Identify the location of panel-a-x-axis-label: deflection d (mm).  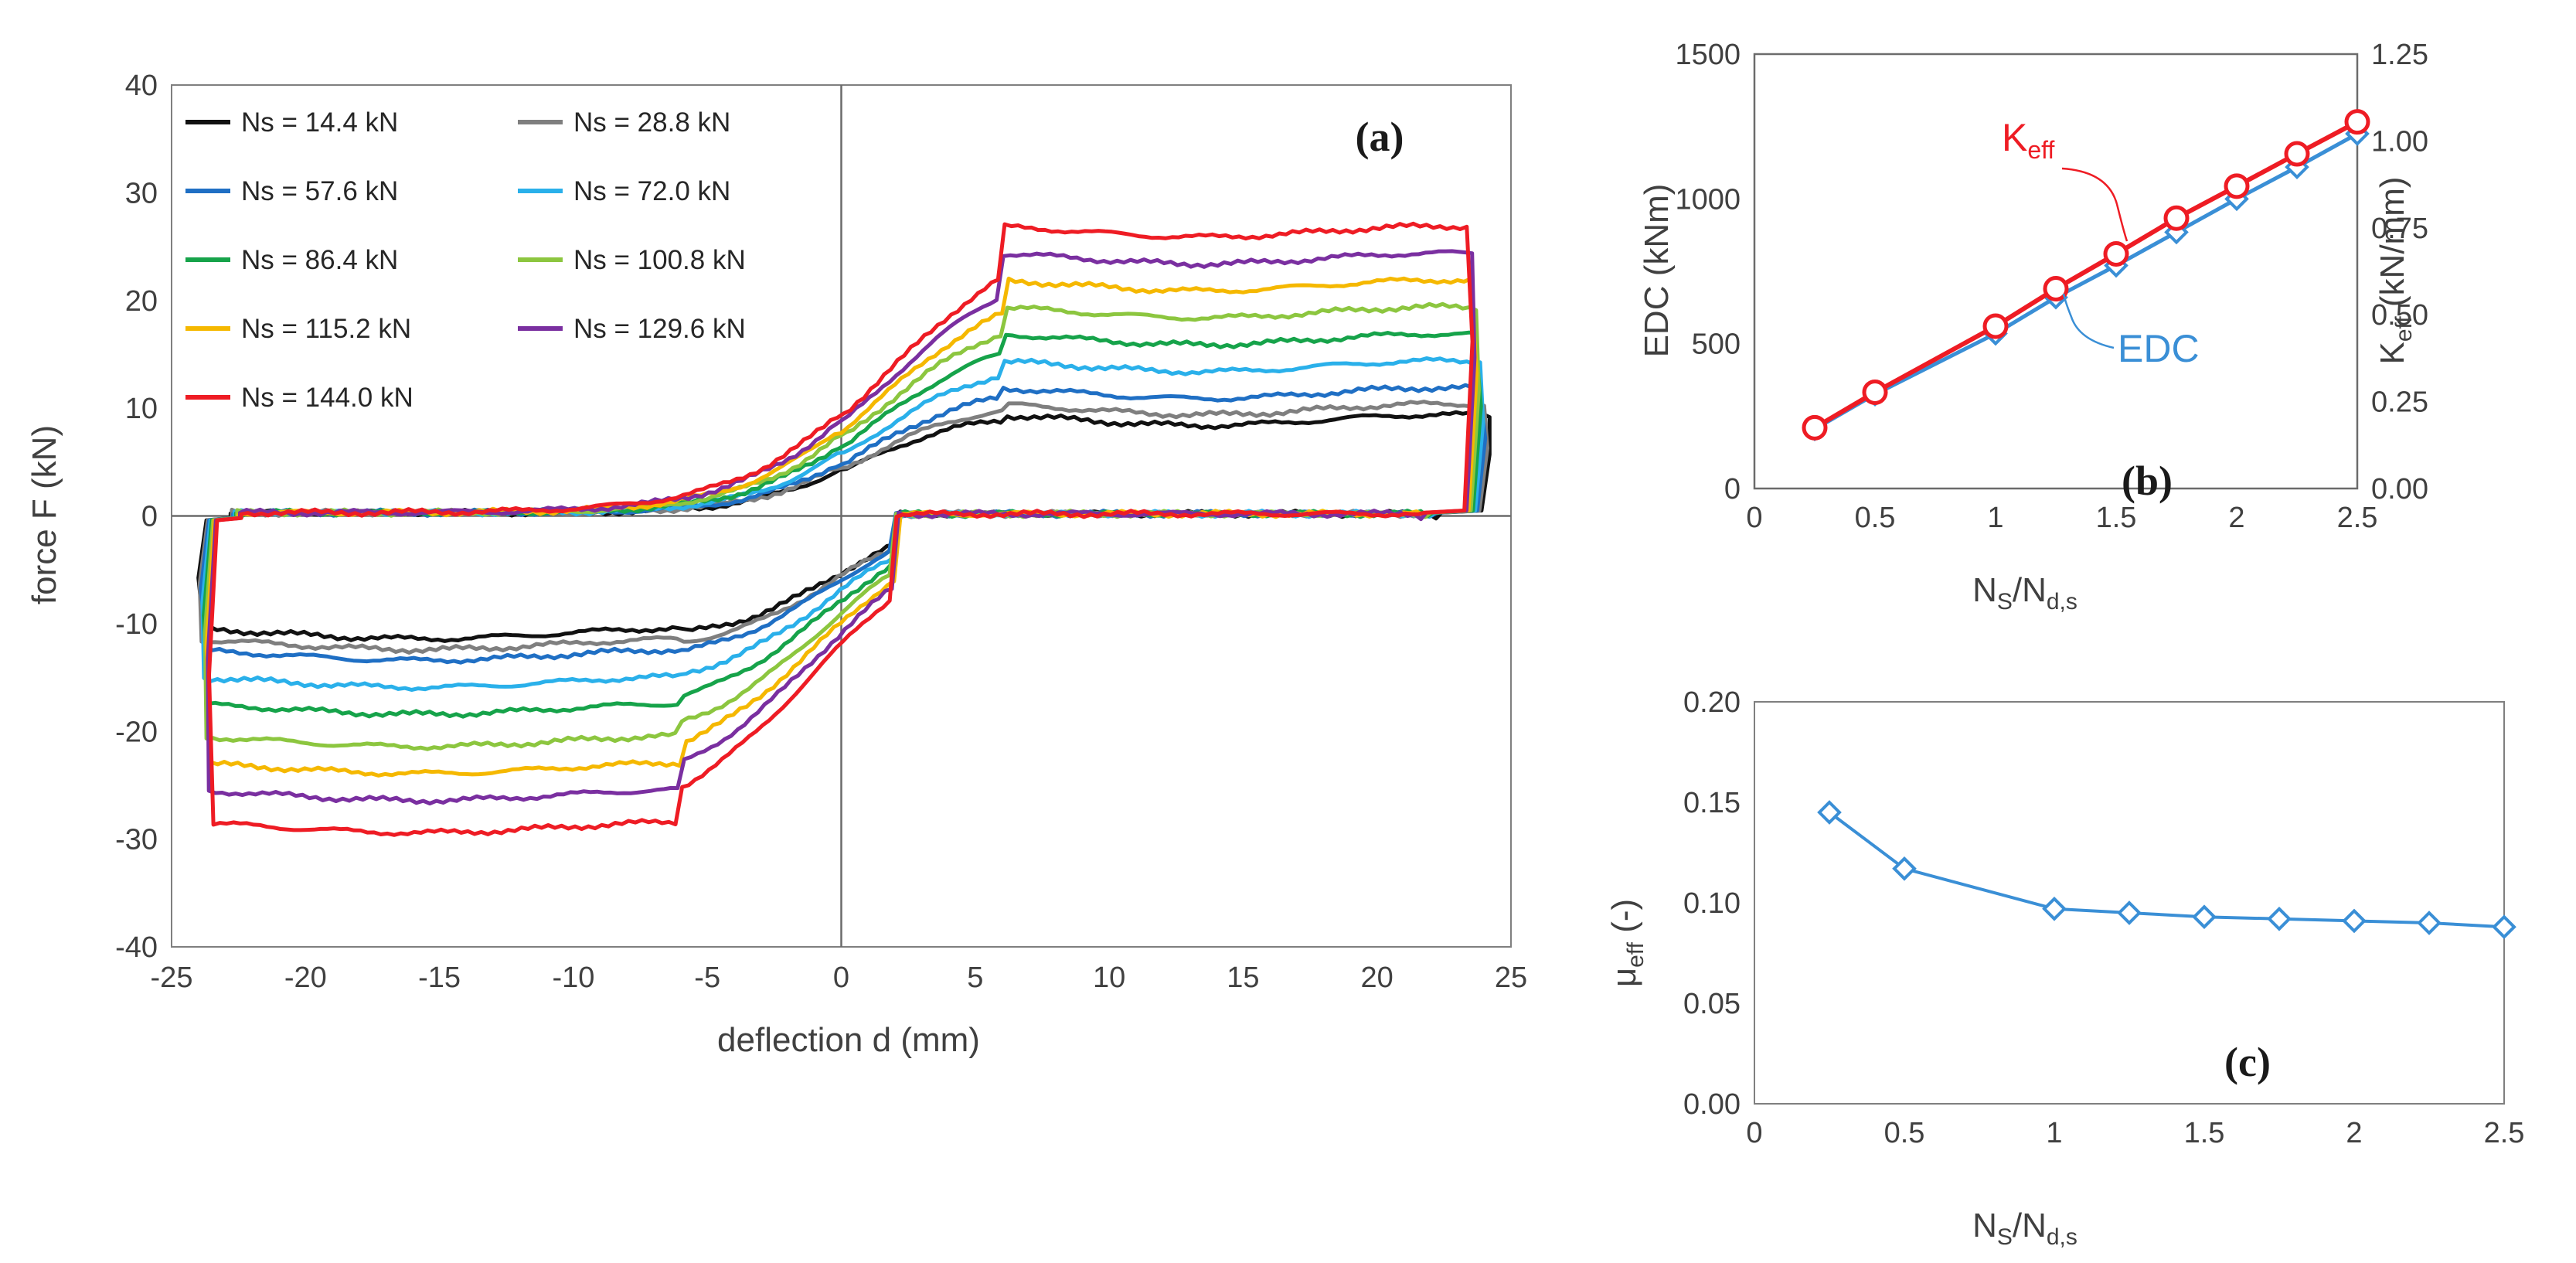
(848, 1040).